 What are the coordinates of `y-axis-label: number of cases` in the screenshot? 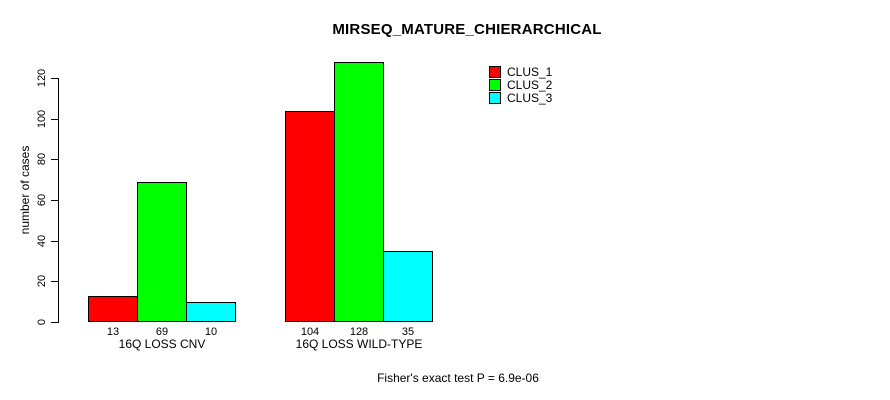 It's located at (25, 190).